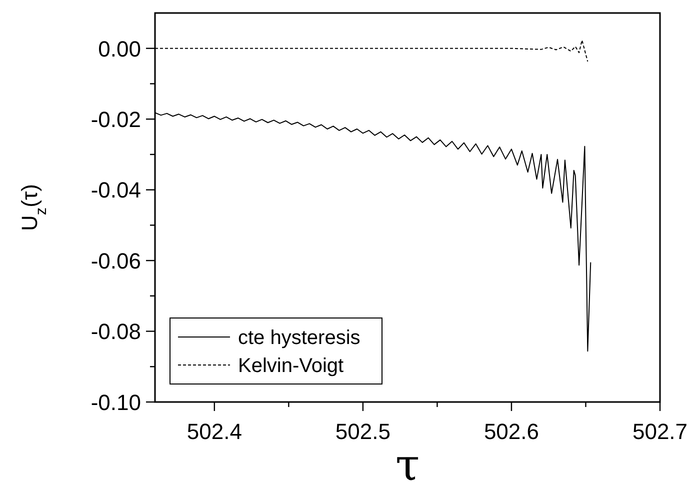 The width and height of the screenshot is (698, 482). What do you see at coordinates (115, 261) in the screenshot?
I see `y-tick-label: -0.06` at bounding box center [115, 261].